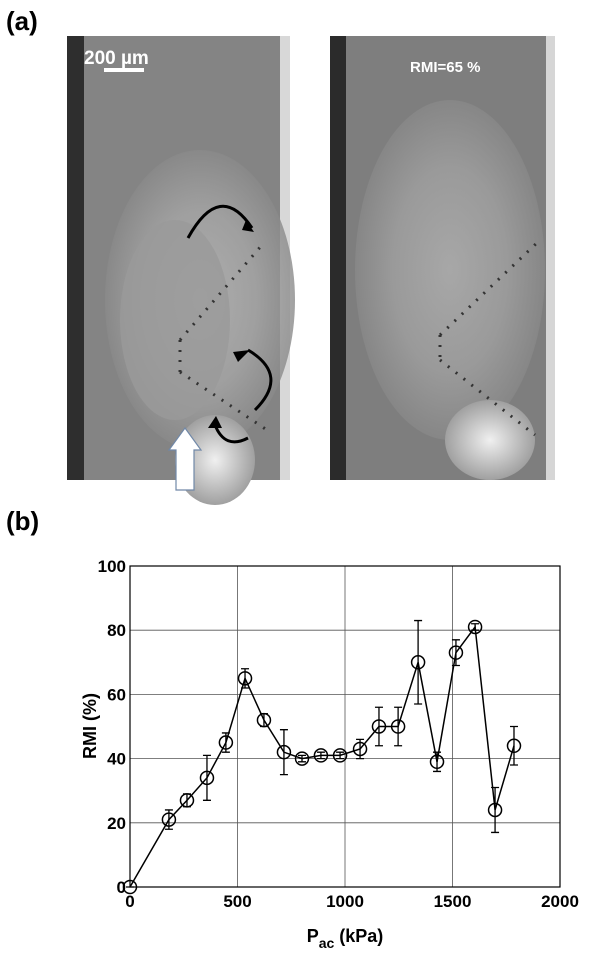 The image size is (589, 966). Describe the element at coordinates (116, 58) in the screenshot. I see `scale-bar-label: 200 µm` at that location.